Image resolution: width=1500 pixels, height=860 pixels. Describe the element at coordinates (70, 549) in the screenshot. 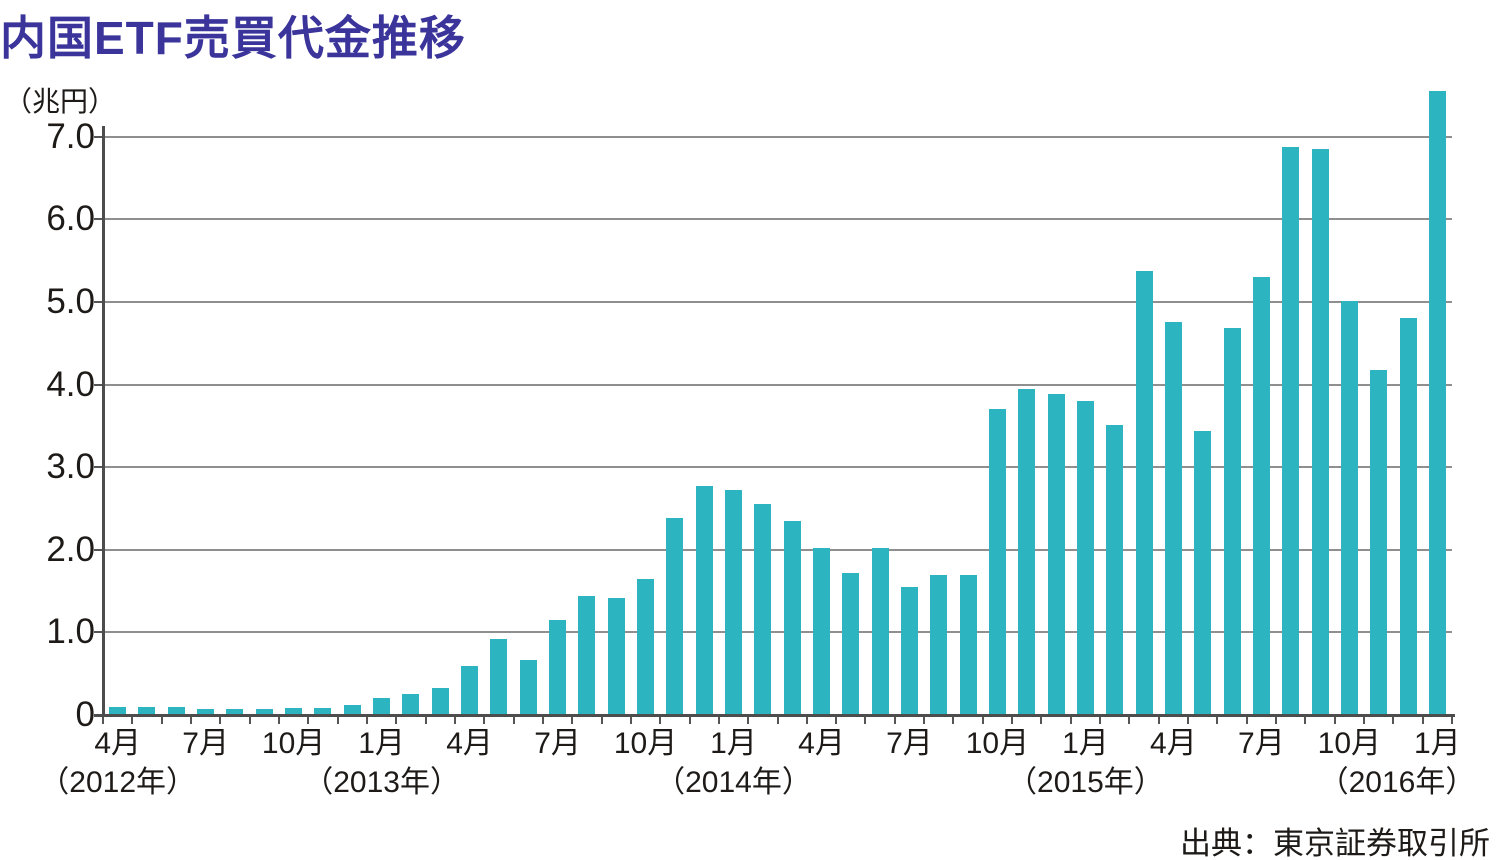

I see `y-tick-label: 2.0` at that location.